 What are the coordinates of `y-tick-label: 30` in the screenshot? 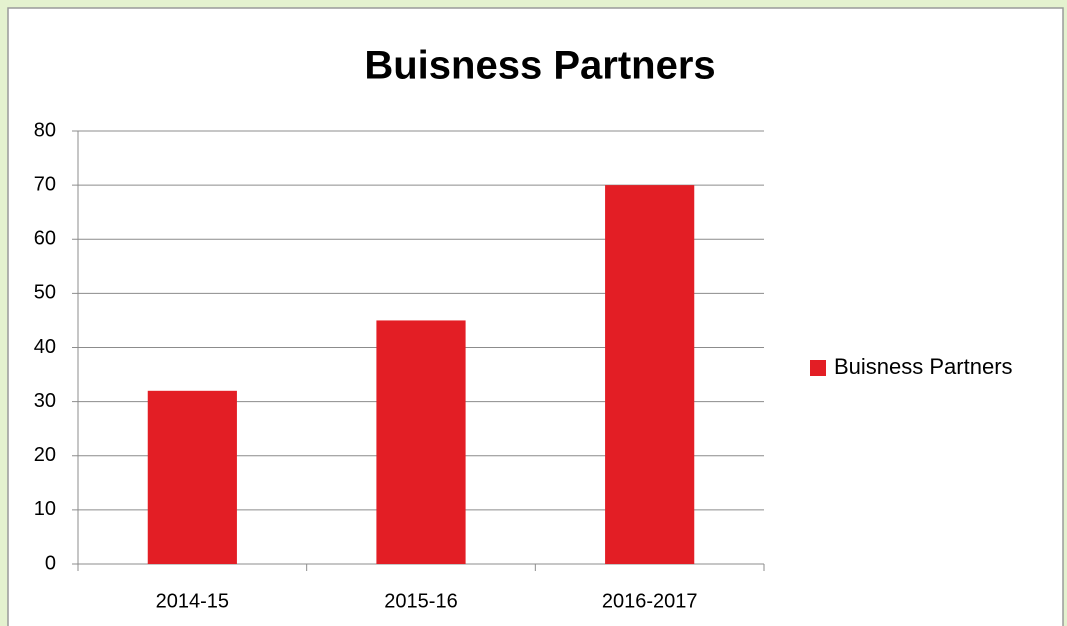 It's located at (45, 401).